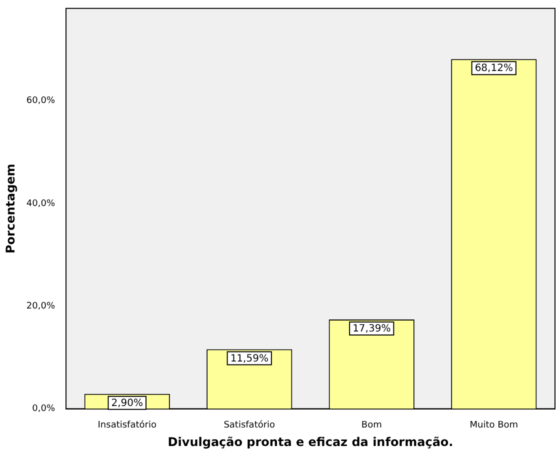  What do you see at coordinates (41, 101) in the screenshot?
I see `y-tick-label: 60,0%` at bounding box center [41, 101].